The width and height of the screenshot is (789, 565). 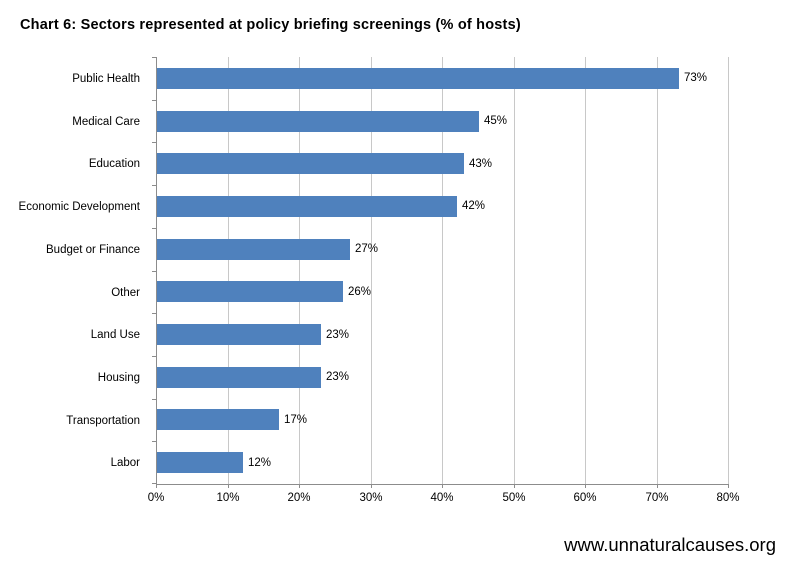 What do you see at coordinates (367, 249) in the screenshot?
I see `bar-value-label: 27%` at bounding box center [367, 249].